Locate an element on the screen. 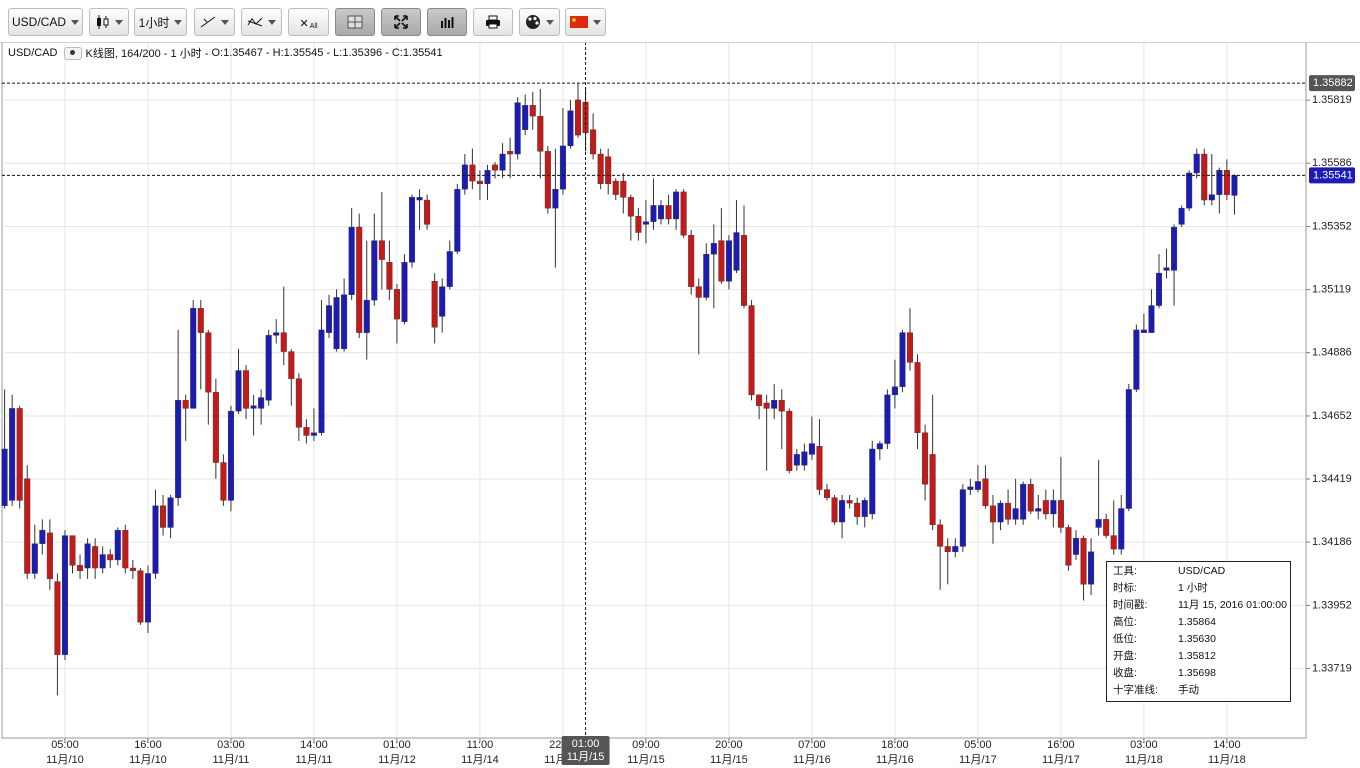 The width and height of the screenshot is (1360, 768). header-description: K线图, 164/200 - 1 小时 - is located at coordinates (148, 54).